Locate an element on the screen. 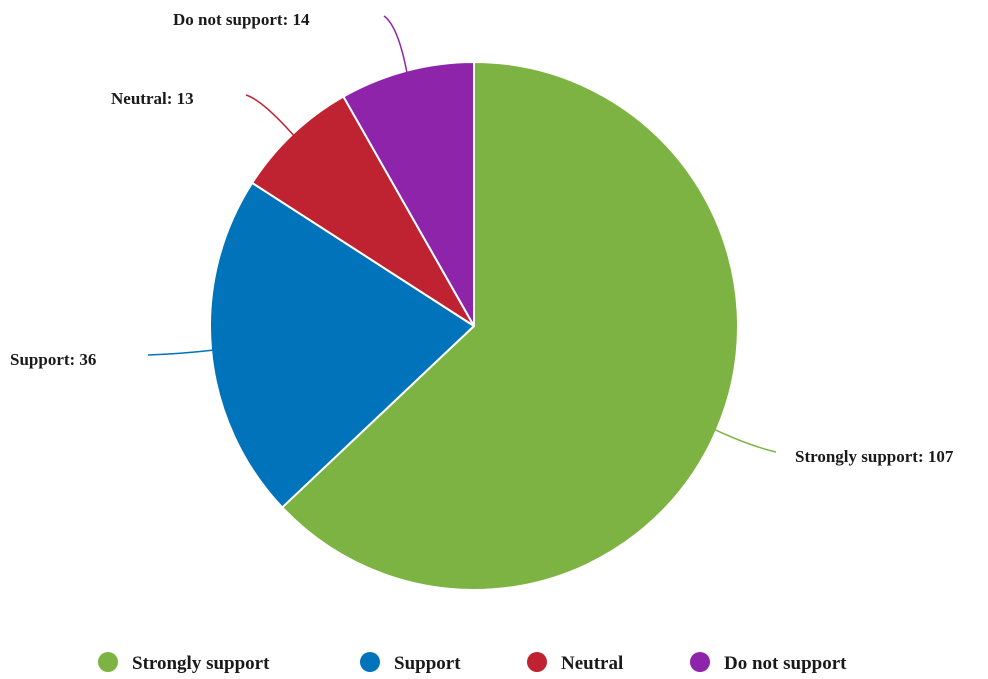 This screenshot has height=679, width=988. leader-line-strongly-support is located at coordinates (745, 440).